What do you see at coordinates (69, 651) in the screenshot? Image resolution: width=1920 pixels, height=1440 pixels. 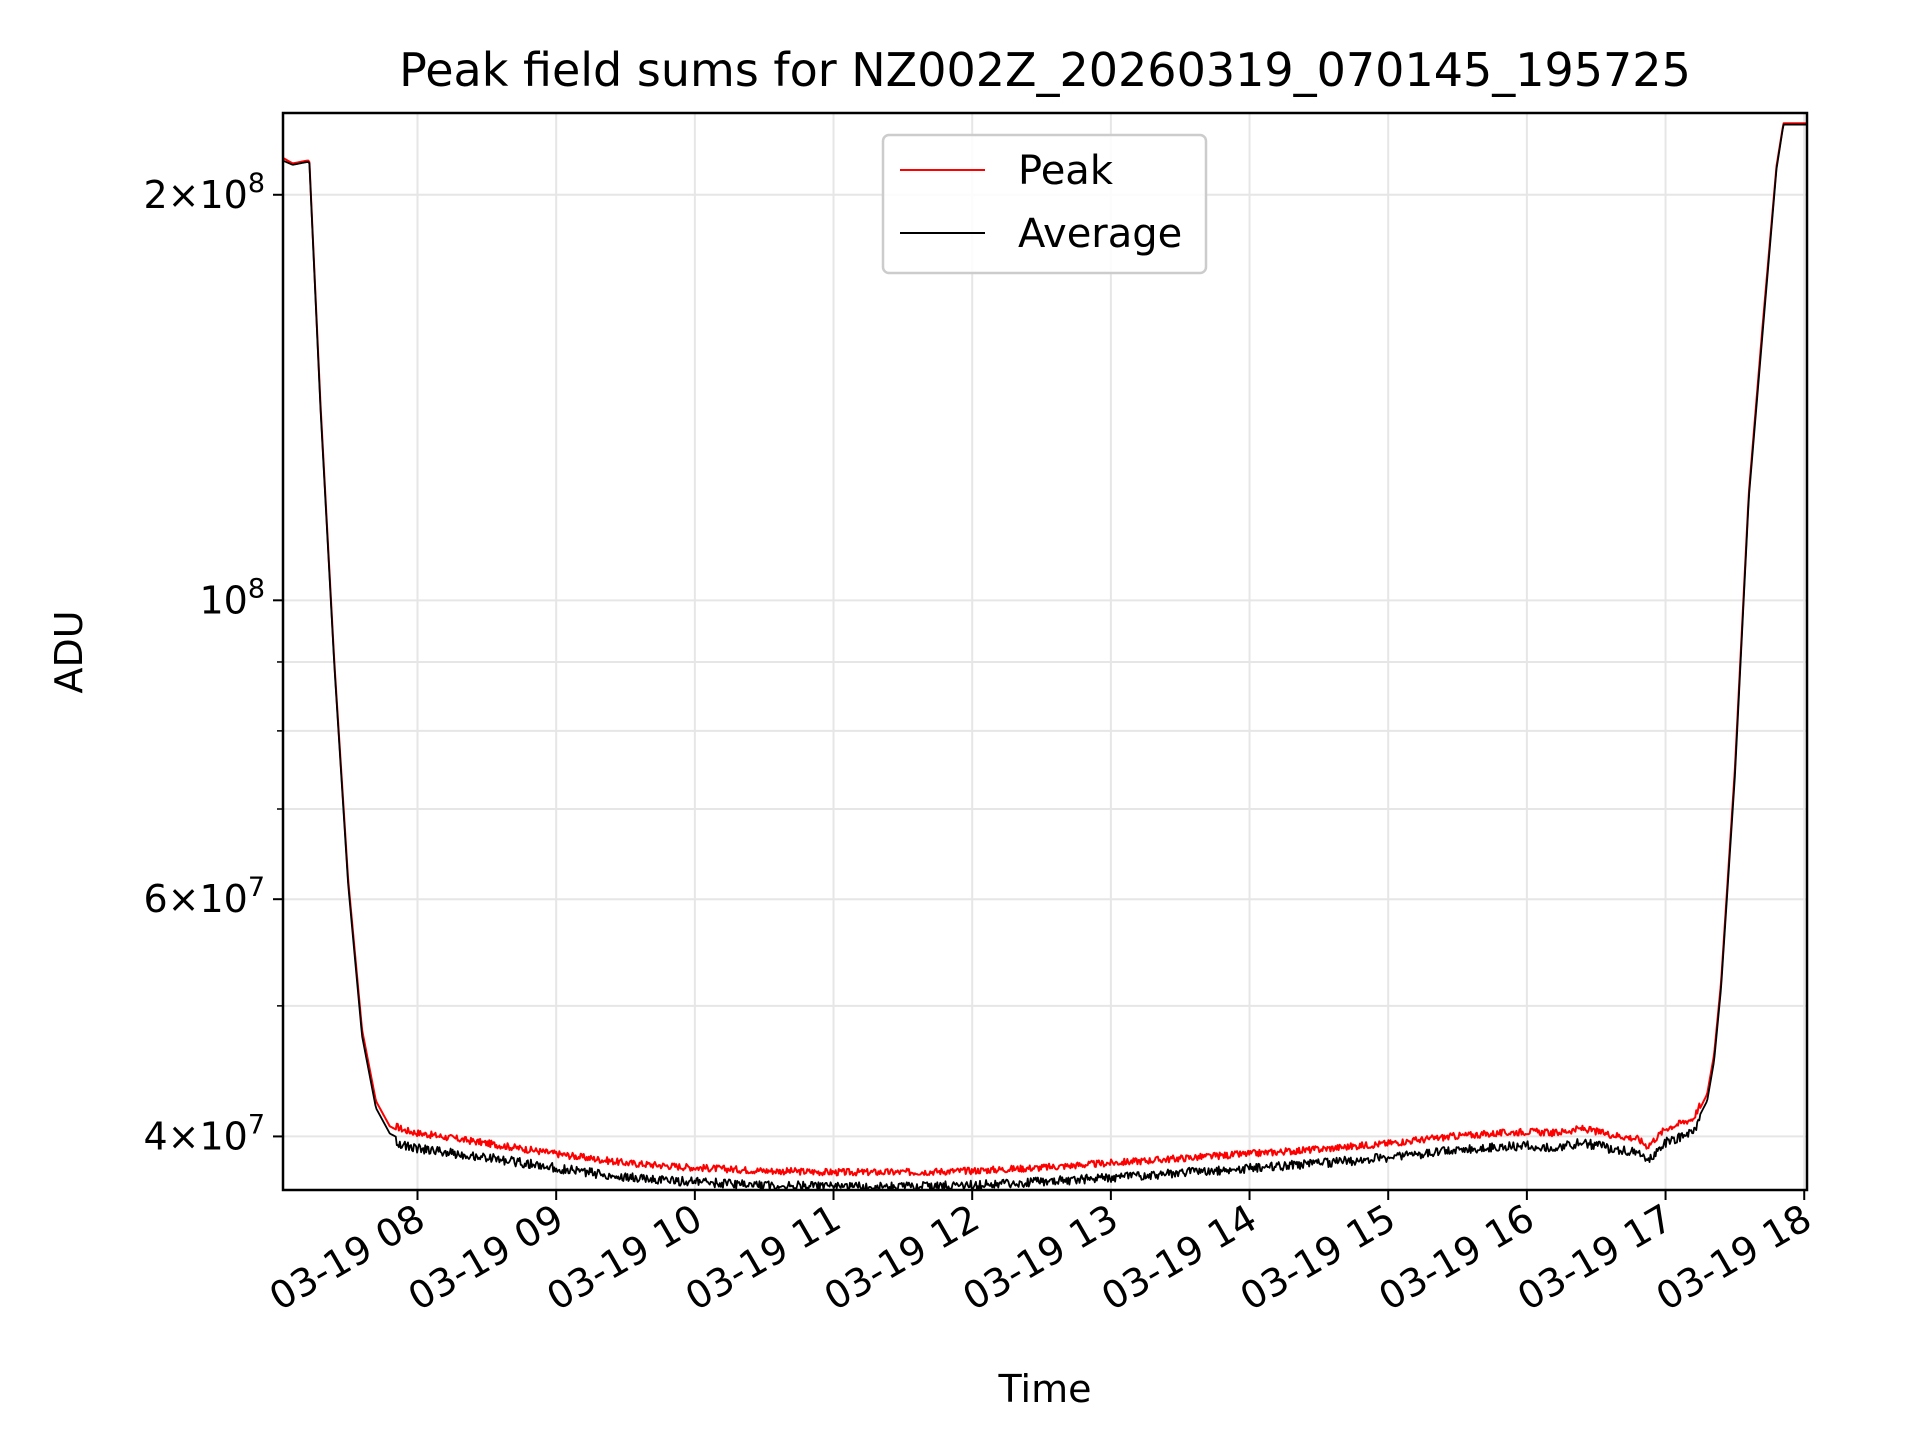 I see `y-axis-label: ADU` at bounding box center [69, 651].